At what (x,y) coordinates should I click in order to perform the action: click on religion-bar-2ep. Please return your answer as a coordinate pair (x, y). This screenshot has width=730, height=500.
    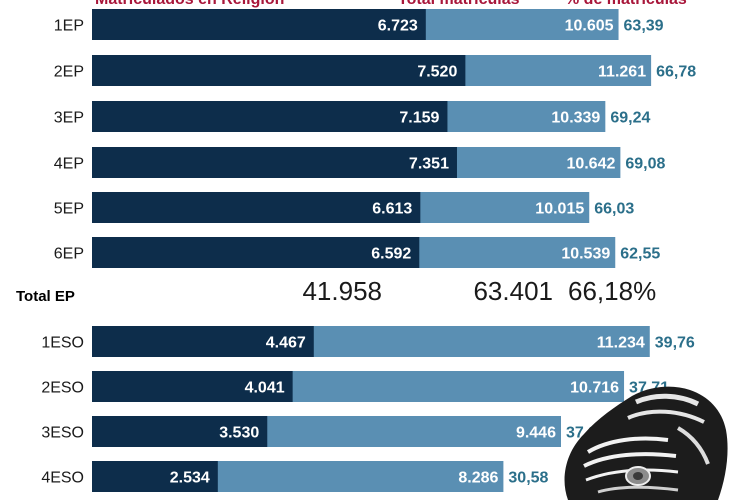
    Looking at the image, I should click on (279, 70).